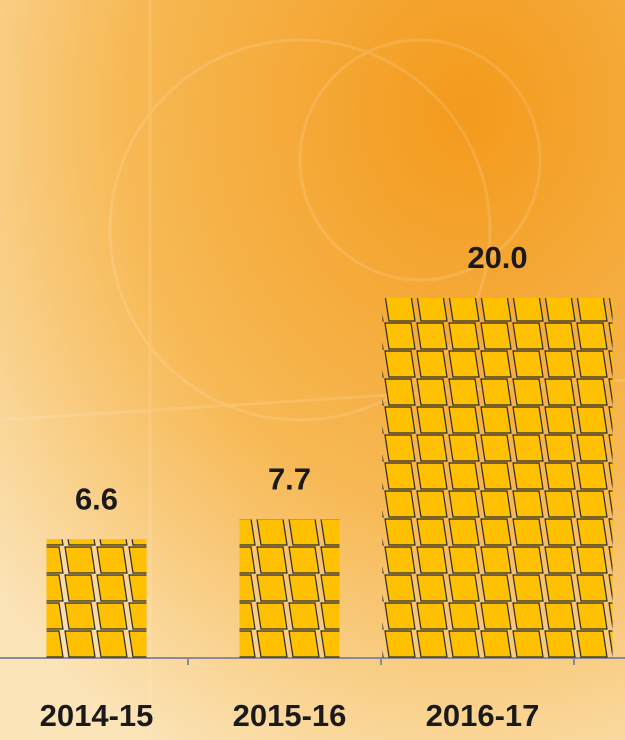 The image size is (625, 740). I want to click on x-tick-label: 2014-15, so click(97, 715).